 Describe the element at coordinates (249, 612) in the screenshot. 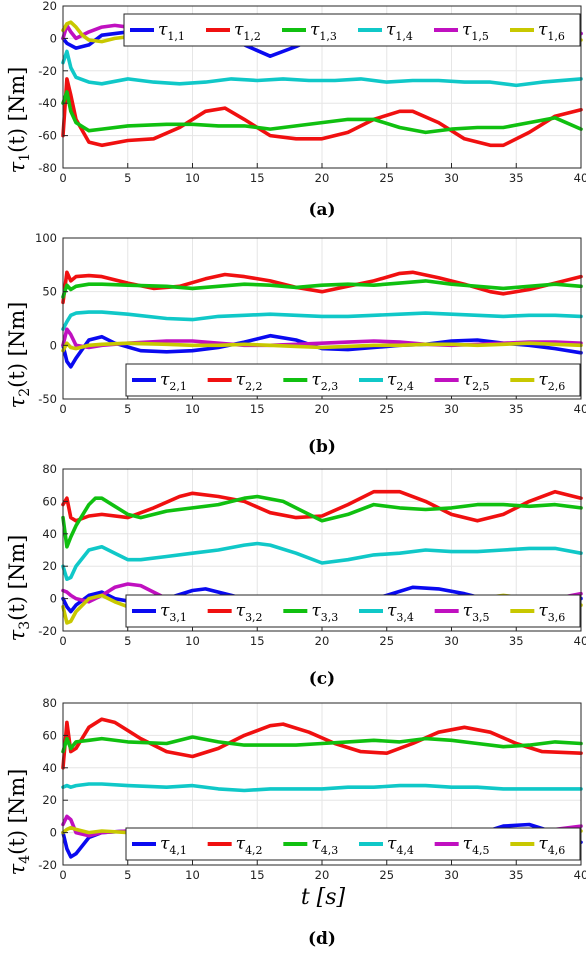

I see `legend-entry-2: τ3,2` at that location.